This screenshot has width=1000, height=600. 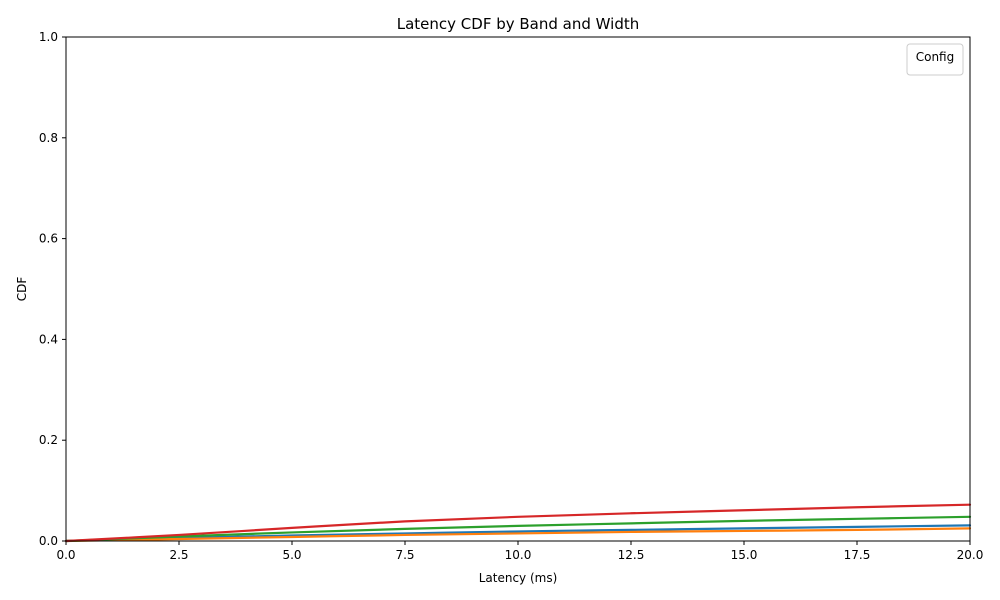 What do you see at coordinates (48, 440) in the screenshot?
I see `y-tick-label: 0.2` at bounding box center [48, 440].